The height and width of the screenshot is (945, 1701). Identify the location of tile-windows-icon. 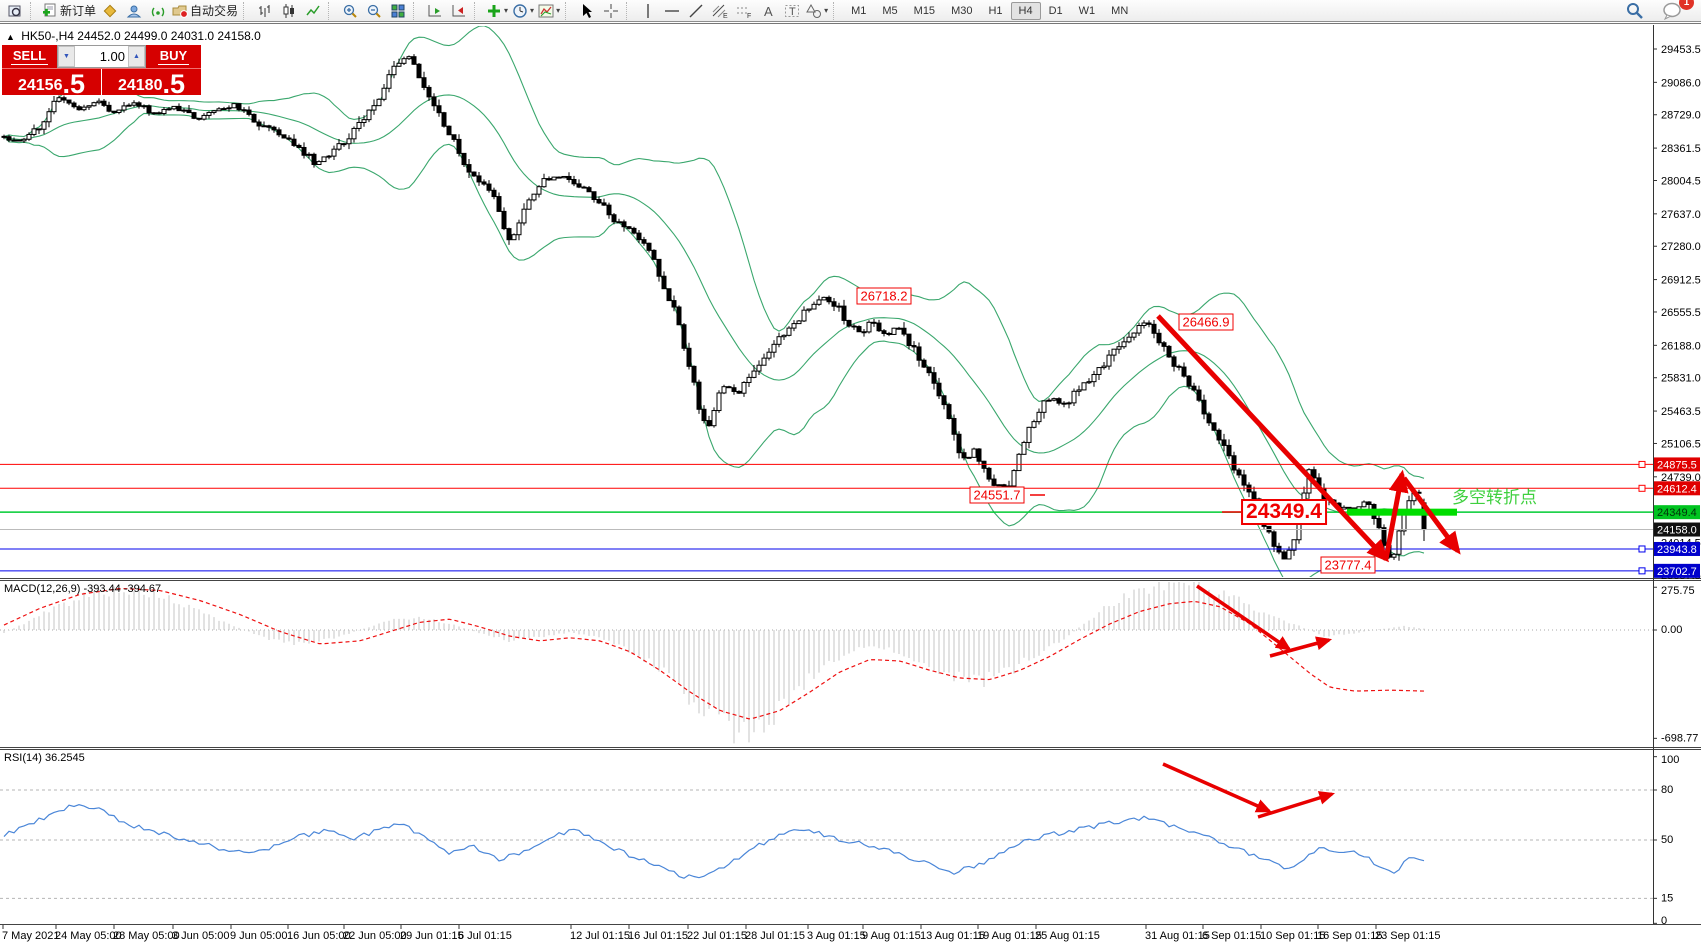
(398, 10).